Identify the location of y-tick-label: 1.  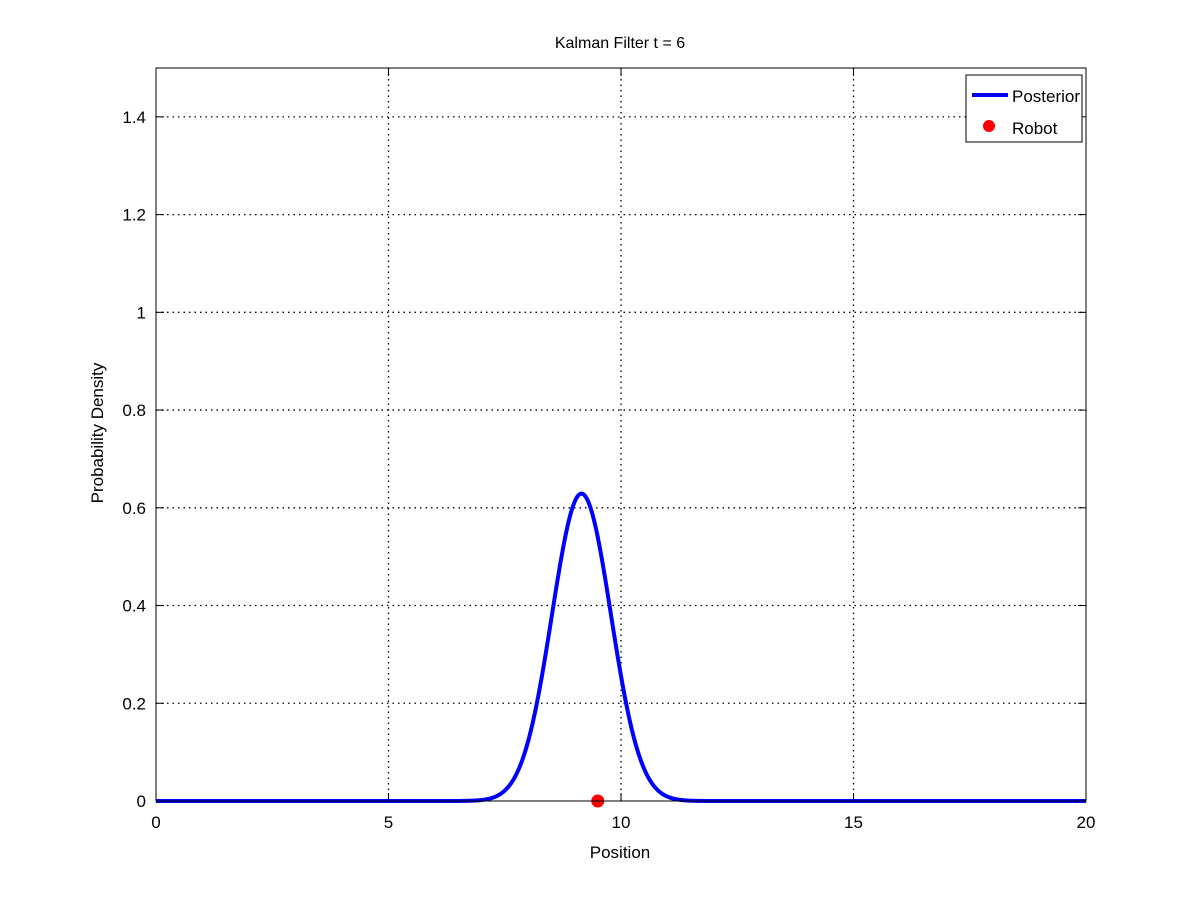
(141, 312).